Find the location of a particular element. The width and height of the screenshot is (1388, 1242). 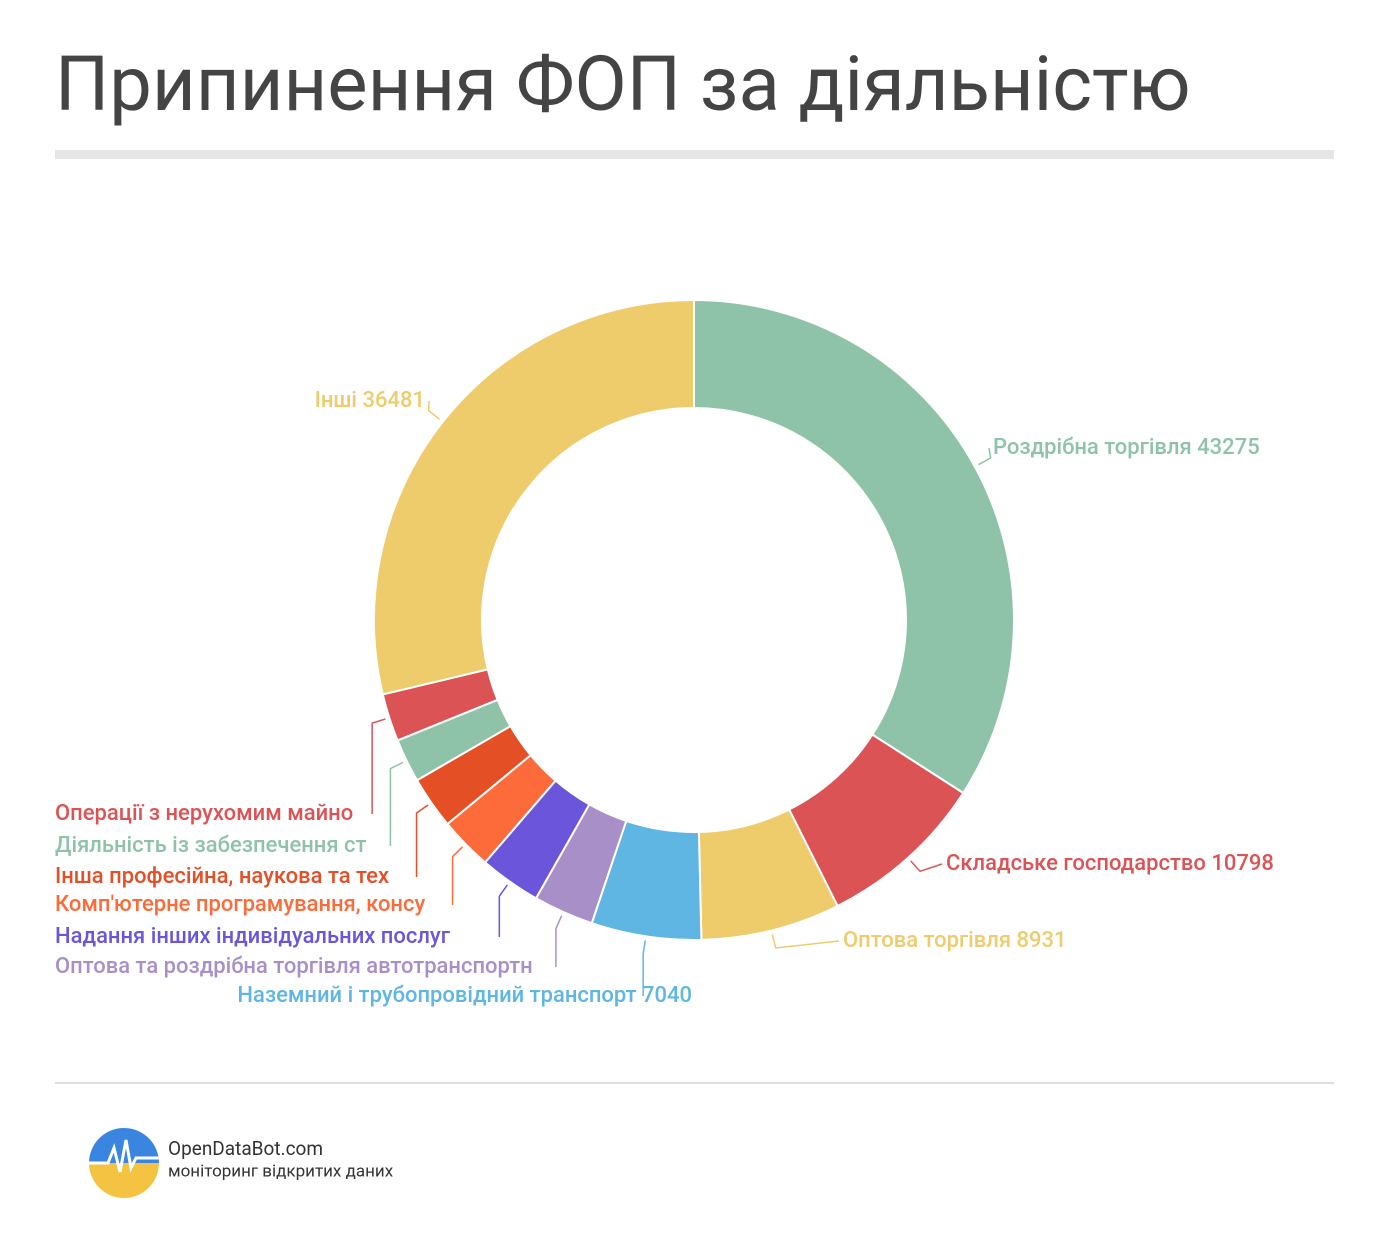

data-label: Інші 36481 is located at coordinates (370, 400).